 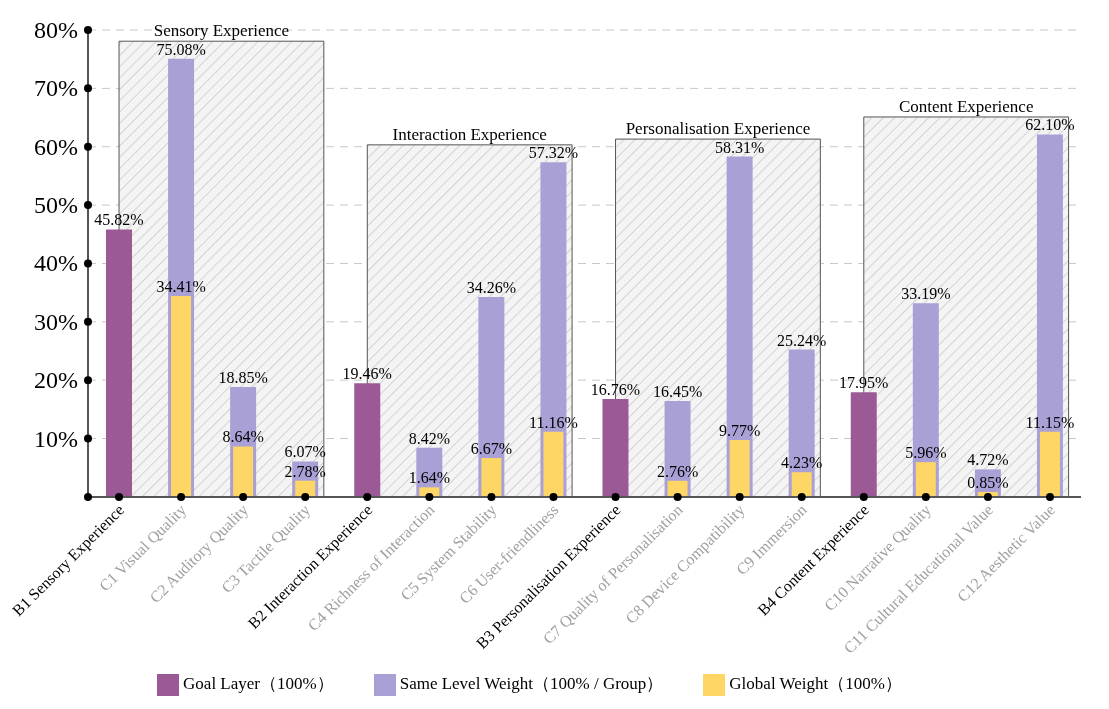 What do you see at coordinates (802, 340) in the screenshot?
I see `data-label: 25.24%` at bounding box center [802, 340].